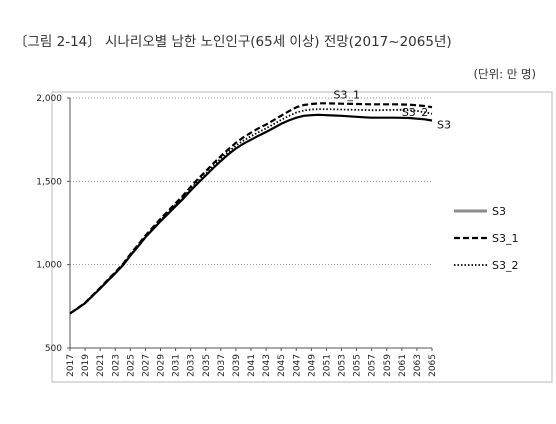 The image size is (556, 424). Describe the element at coordinates (373, 365) in the screenshot. I see `x-tick-label: 2057` at that location.